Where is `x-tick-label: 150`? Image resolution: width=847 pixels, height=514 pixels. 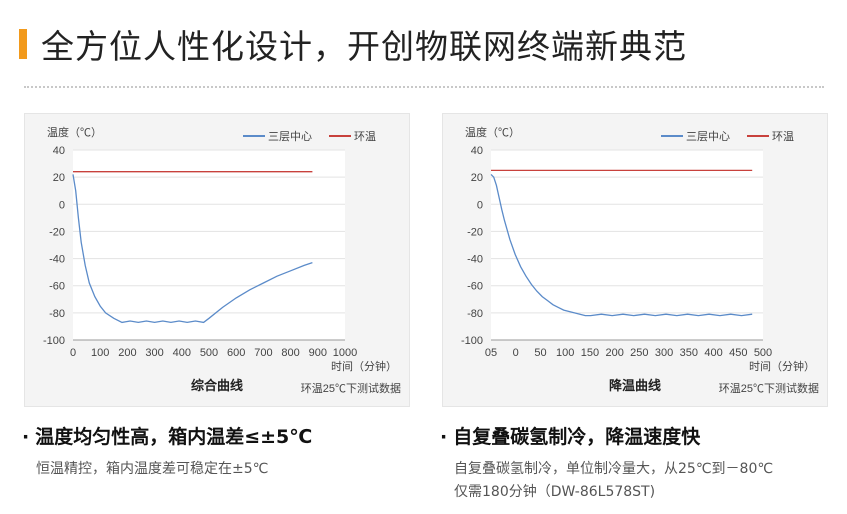
x-tick-label: 150 is located at coordinates (590, 353).